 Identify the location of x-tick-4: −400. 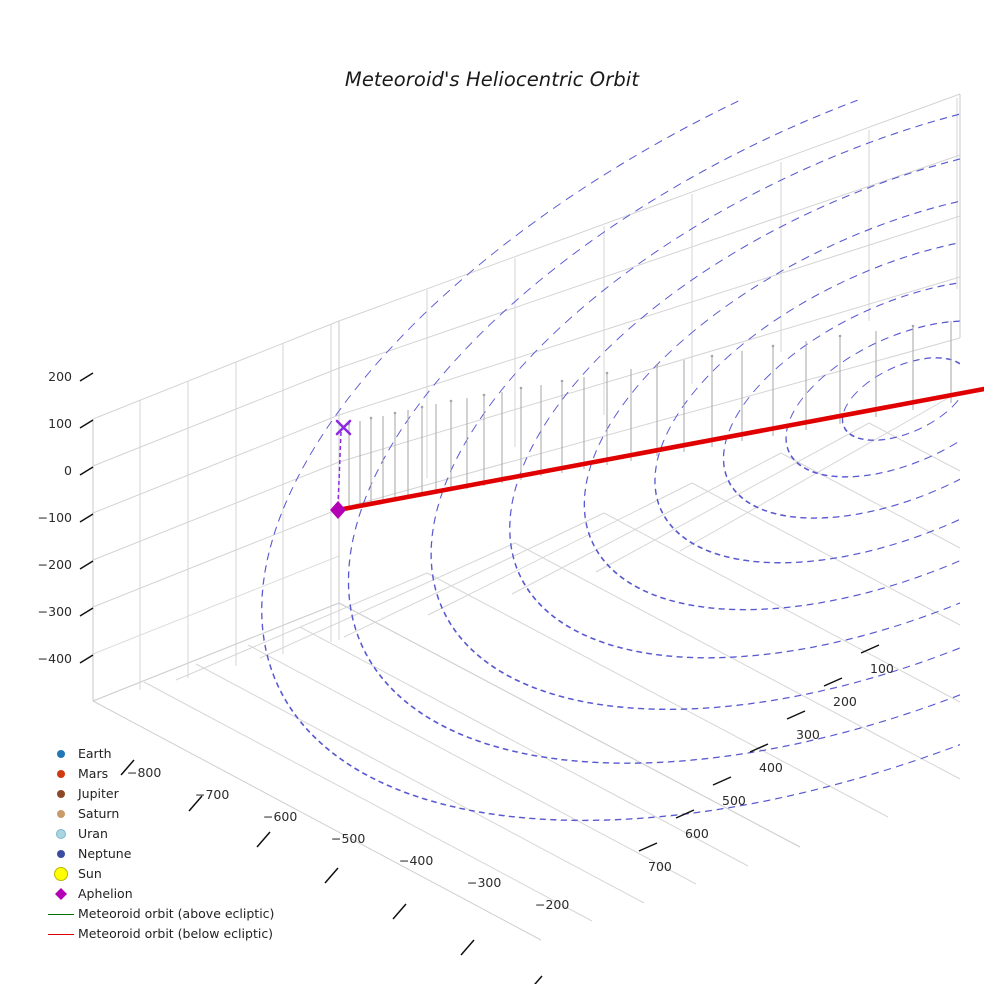
(416, 860).